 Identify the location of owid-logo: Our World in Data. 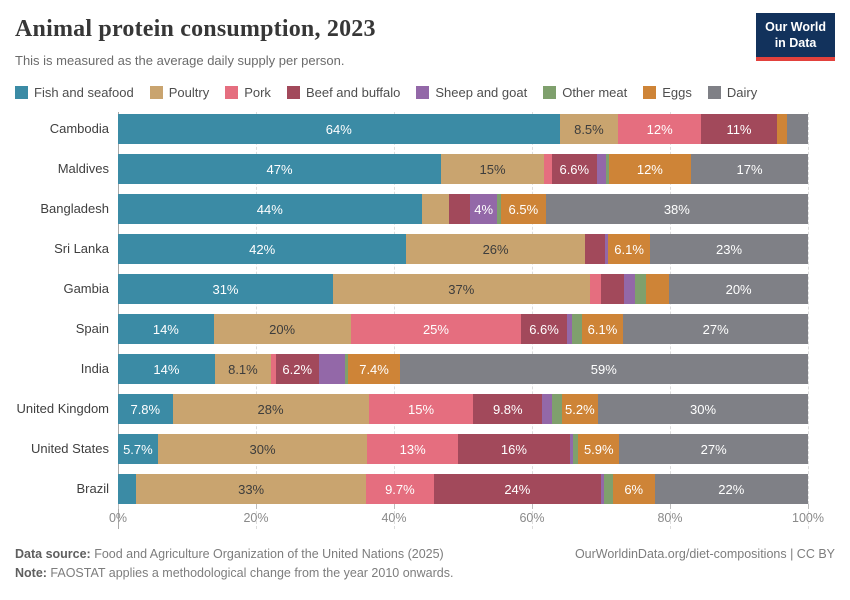
(795, 37).